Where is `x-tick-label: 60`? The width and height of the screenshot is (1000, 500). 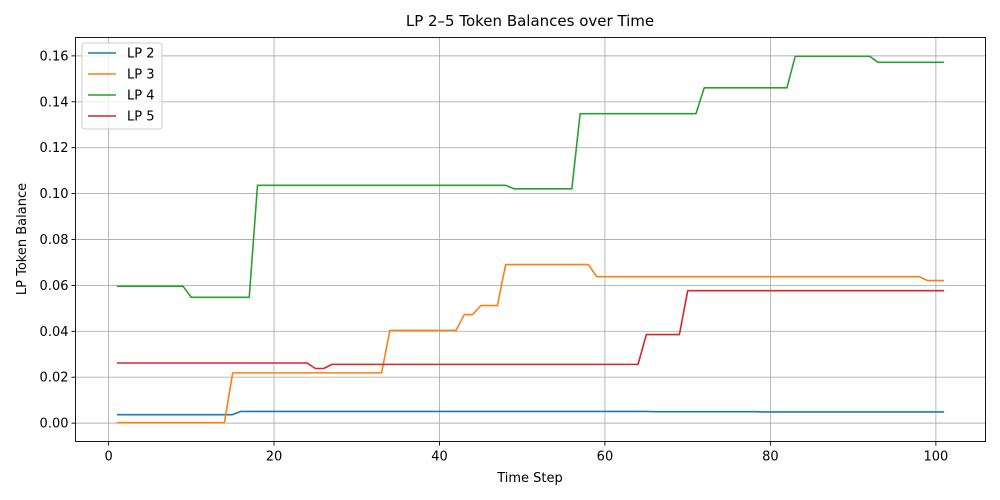
x-tick-label: 60 is located at coordinates (605, 457).